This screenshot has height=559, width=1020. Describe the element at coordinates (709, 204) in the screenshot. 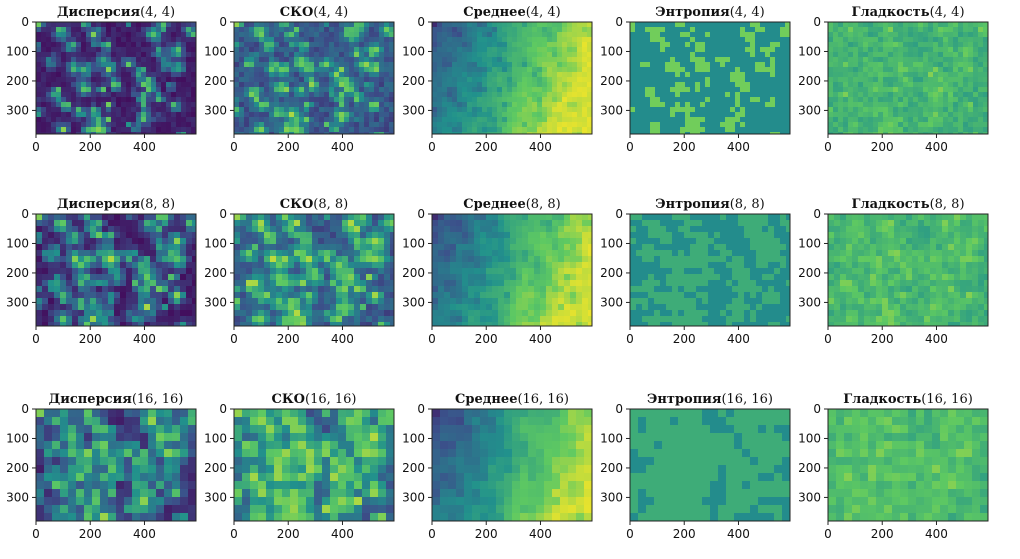

I see `panel-title: Энтропия(8, 8)` at that location.